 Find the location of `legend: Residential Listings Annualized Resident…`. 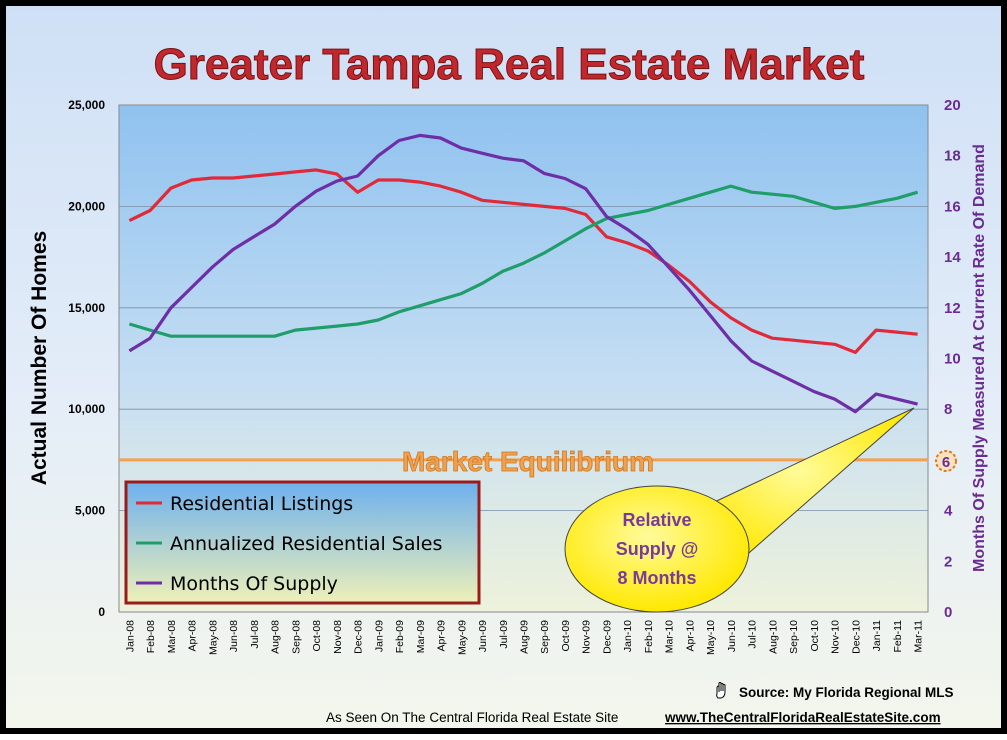

legend: Residential Listings Annualized Resident… is located at coordinates (302, 542).